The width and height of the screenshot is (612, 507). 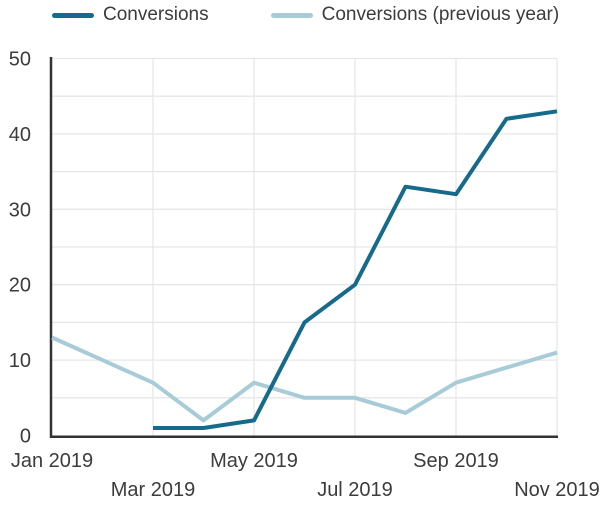 I want to click on legend-label-conversions-previous-year: Conversions (previous year), so click(x=440, y=14).